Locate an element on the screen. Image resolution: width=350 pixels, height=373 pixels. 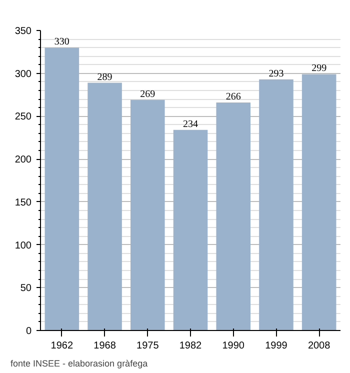
x-tick-label: 1962 is located at coordinates (62, 346).